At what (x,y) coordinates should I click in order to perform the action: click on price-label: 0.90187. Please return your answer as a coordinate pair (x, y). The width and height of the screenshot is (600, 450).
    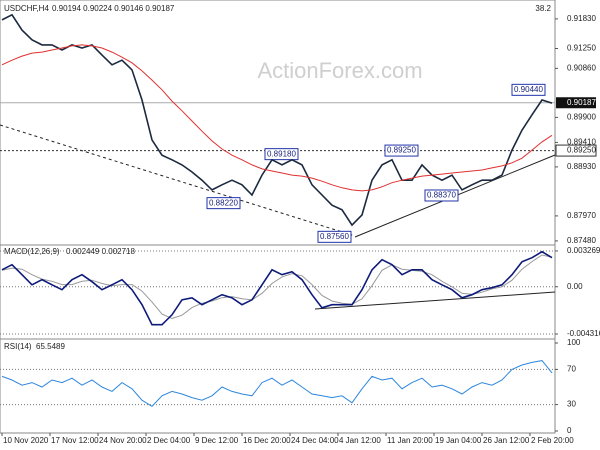
    Looking at the image, I should click on (581, 102).